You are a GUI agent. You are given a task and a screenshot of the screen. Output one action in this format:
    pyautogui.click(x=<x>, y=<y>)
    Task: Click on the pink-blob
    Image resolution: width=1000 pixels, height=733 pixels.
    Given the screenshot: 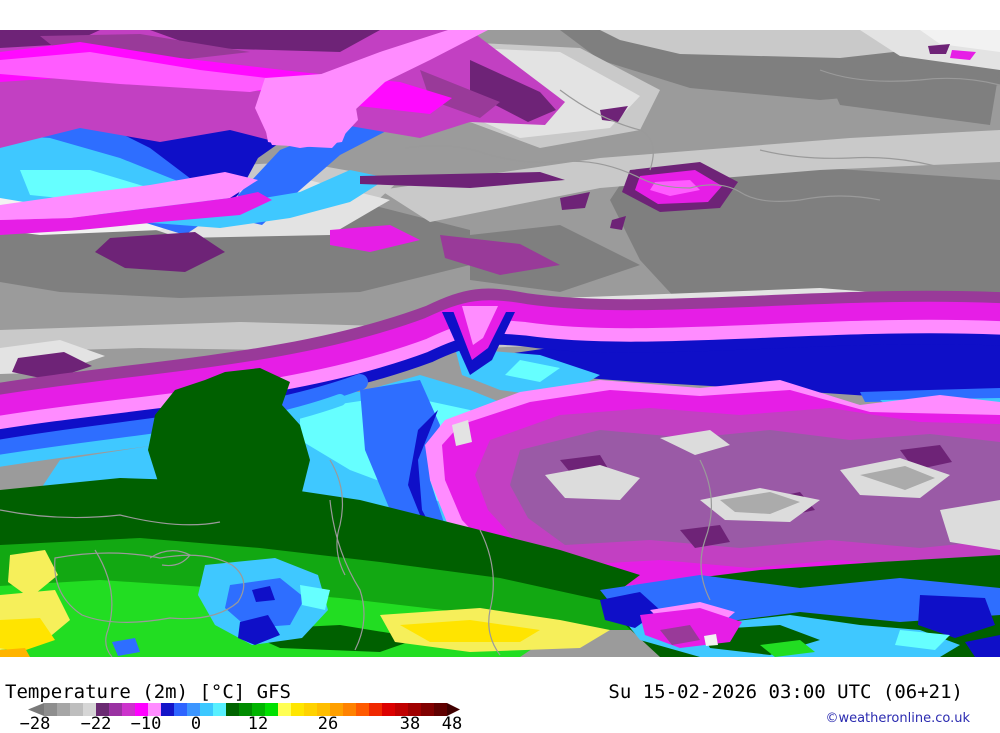 What is the action you would take?
    pyautogui.click(x=306, y=110)
    